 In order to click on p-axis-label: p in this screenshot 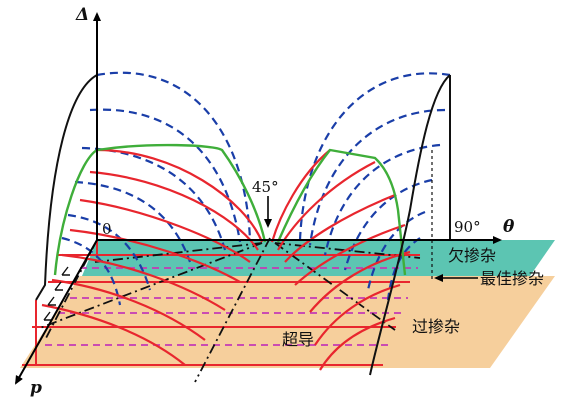, I will do `click(36, 387)`.